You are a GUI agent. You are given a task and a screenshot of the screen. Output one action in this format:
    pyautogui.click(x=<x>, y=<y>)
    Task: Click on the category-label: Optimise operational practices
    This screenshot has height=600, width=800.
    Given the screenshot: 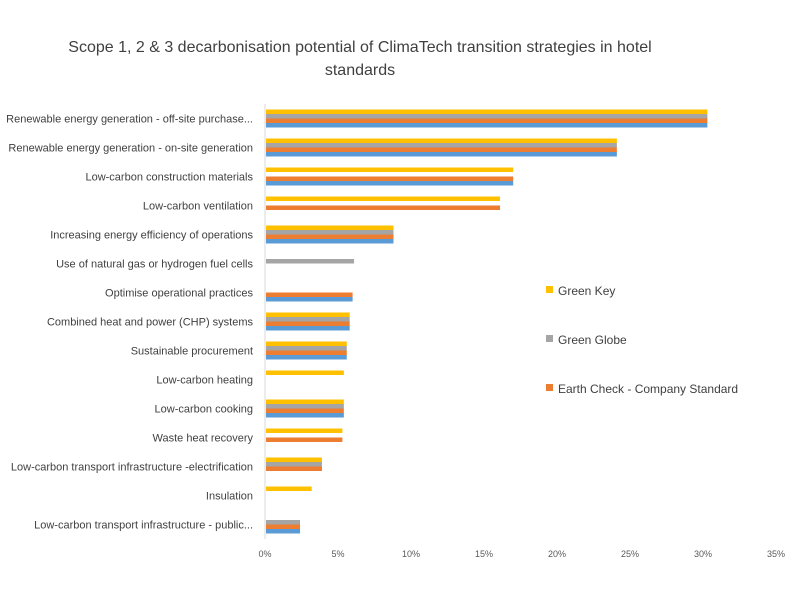 What is the action you would take?
    pyautogui.click(x=179, y=294)
    